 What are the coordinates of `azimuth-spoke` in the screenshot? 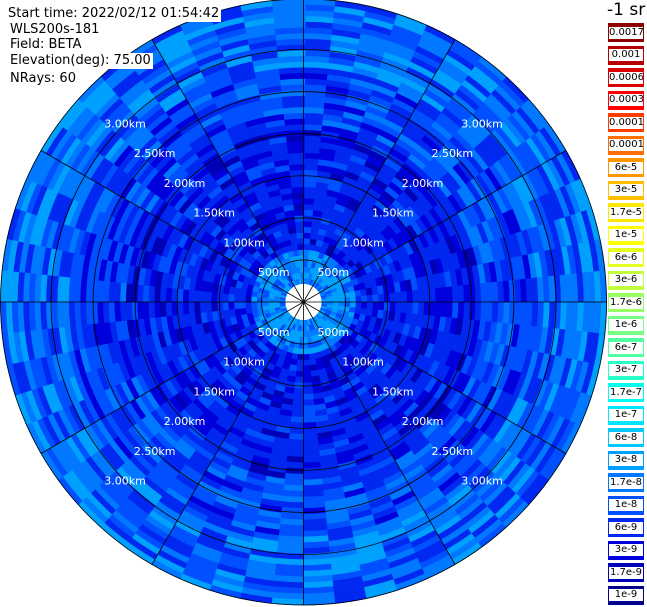 It's located at (172, 377).